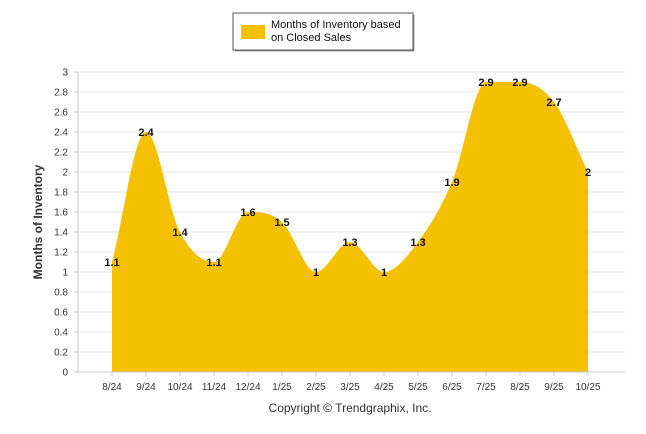 Image resolution: width=646 pixels, height=434 pixels. Describe the element at coordinates (282, 387) in the screenshot. I see `x-tick-label: 1/25` at that location.